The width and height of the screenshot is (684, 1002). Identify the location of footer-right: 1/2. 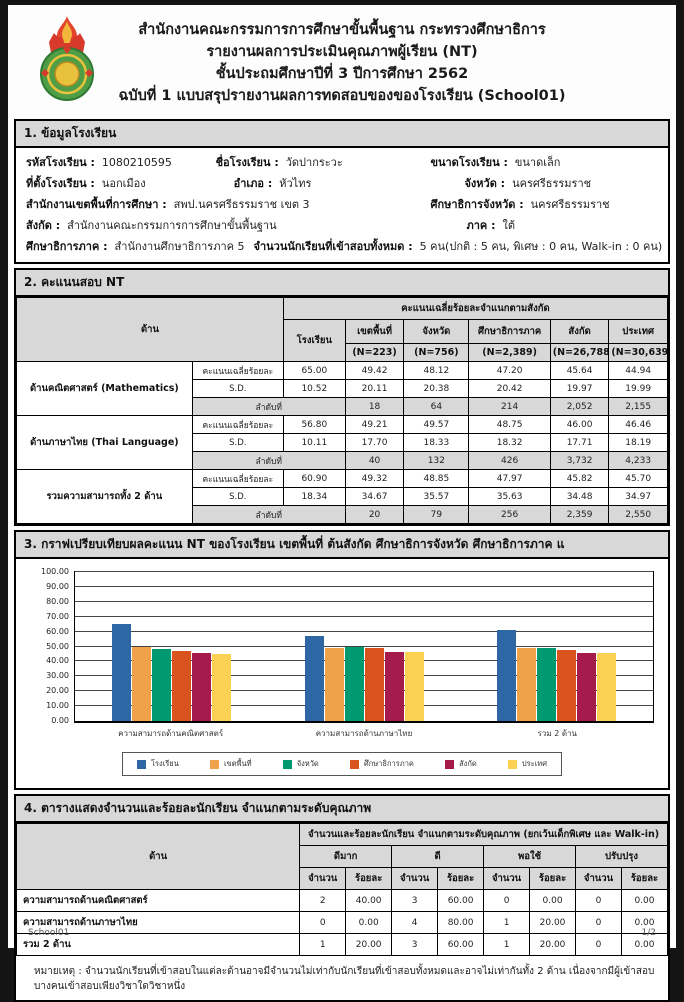
(648, 933).